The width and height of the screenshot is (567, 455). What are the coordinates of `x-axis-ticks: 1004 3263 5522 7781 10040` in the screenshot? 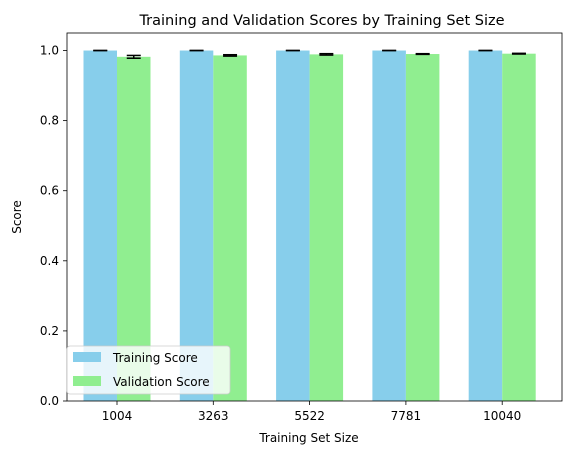 It's located at (311, 412).